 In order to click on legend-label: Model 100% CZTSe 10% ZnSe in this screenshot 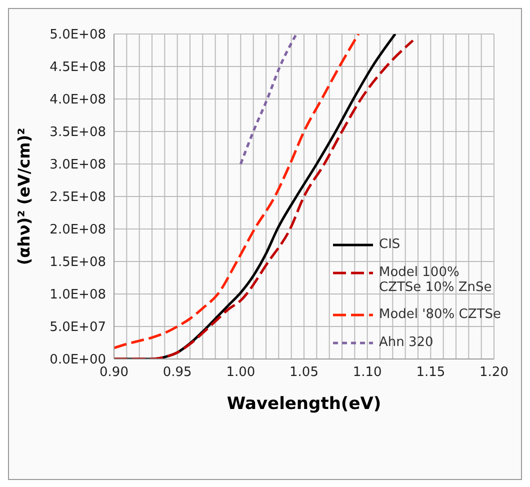, I will do `click(436, 280)`.